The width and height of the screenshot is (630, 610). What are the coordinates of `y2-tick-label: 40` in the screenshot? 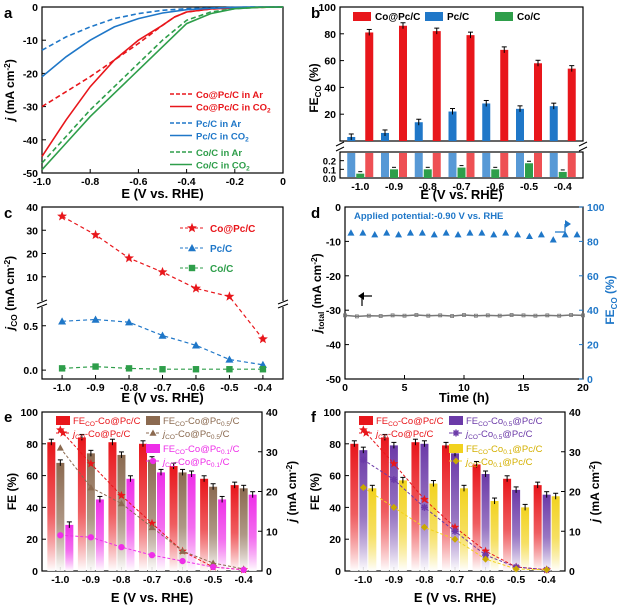 It's located at (575, 413).